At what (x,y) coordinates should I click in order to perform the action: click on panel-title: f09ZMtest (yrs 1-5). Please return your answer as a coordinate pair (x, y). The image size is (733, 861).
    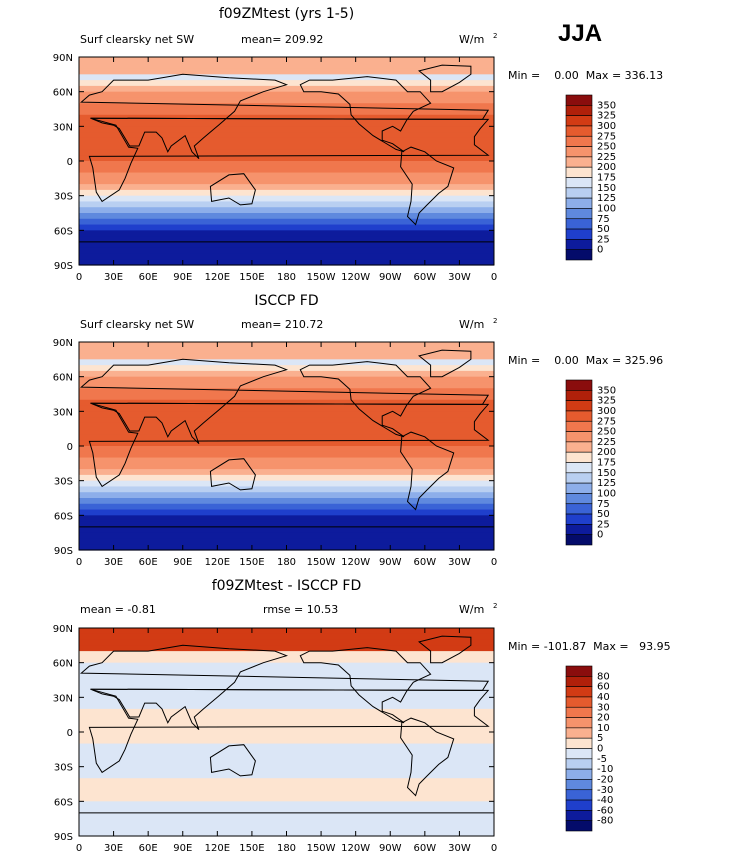
    Looking at the image, I should click on (286, 14).